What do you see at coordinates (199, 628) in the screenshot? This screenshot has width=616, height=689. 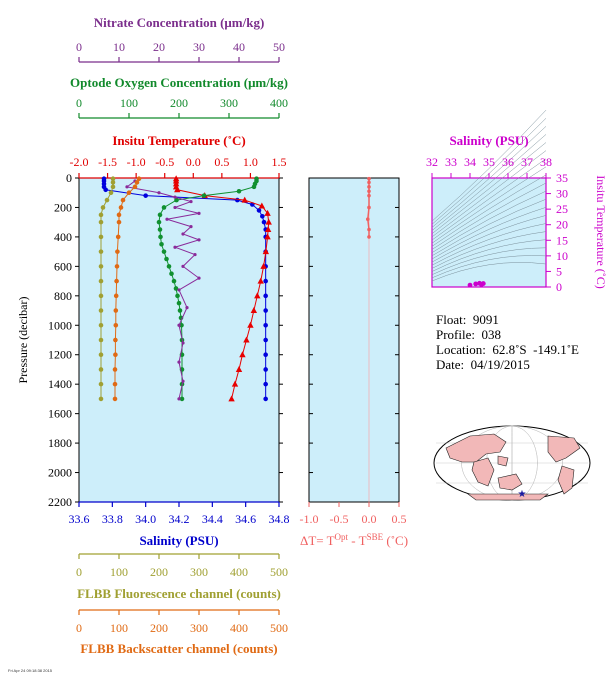 I see `backscatter-tick-label: 300` at bounding box center [199, 628].